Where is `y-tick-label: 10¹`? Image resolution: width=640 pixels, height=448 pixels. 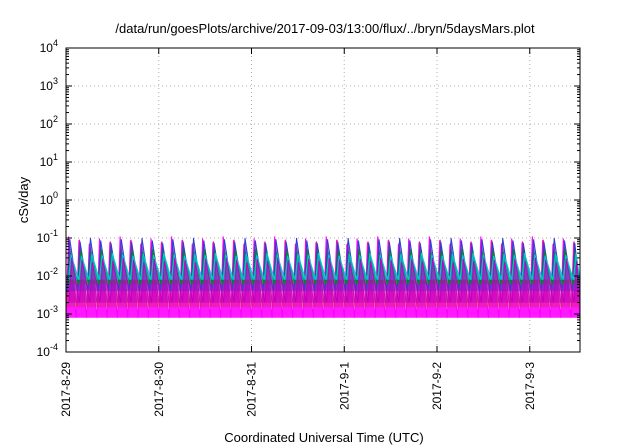
y-tick-label: 10¹ is located at coordinates (49, 160).